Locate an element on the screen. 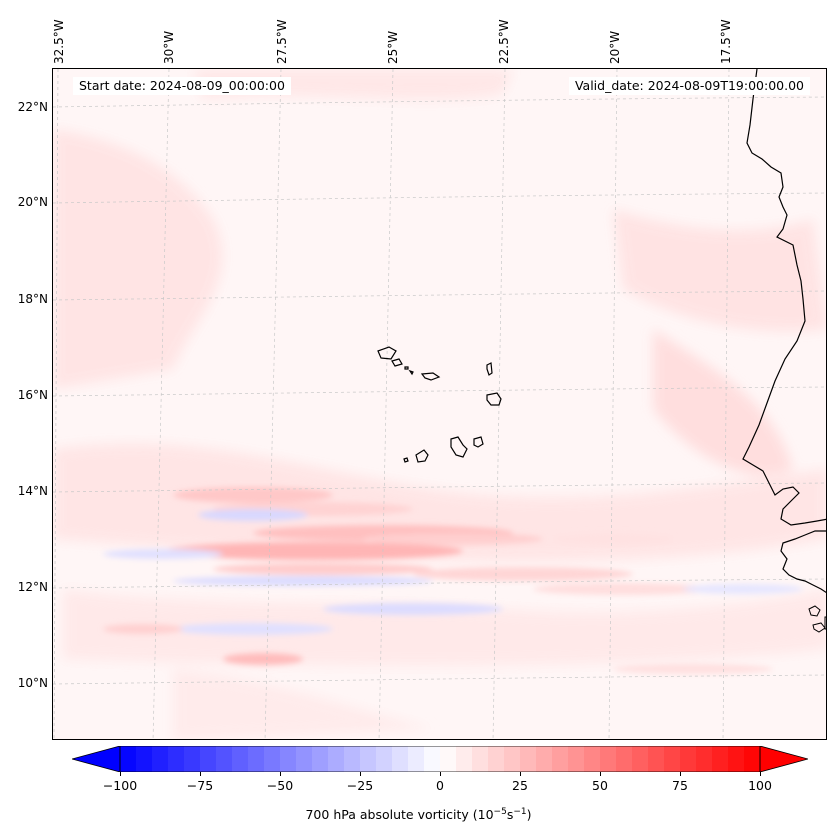 This screenshot has width=837, height=839. colorbar-tick-label: 75 is located at coordinates (680, 785).